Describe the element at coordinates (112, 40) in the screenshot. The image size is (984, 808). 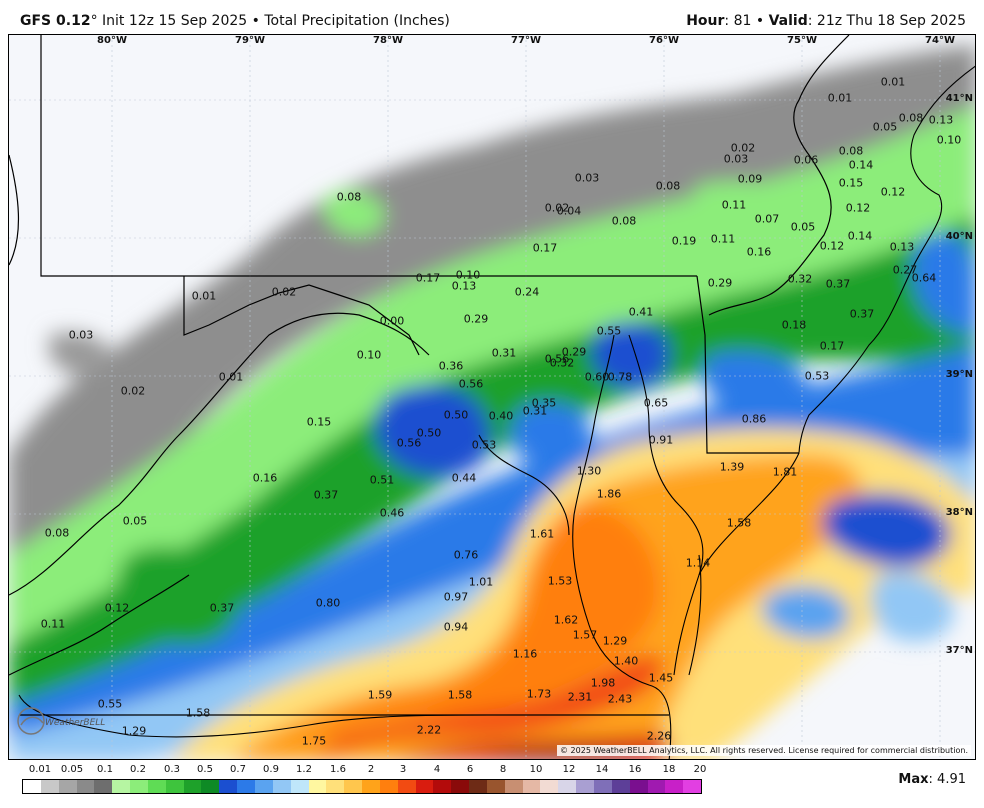
I see `lon-label-80w: 80°W` at that location.